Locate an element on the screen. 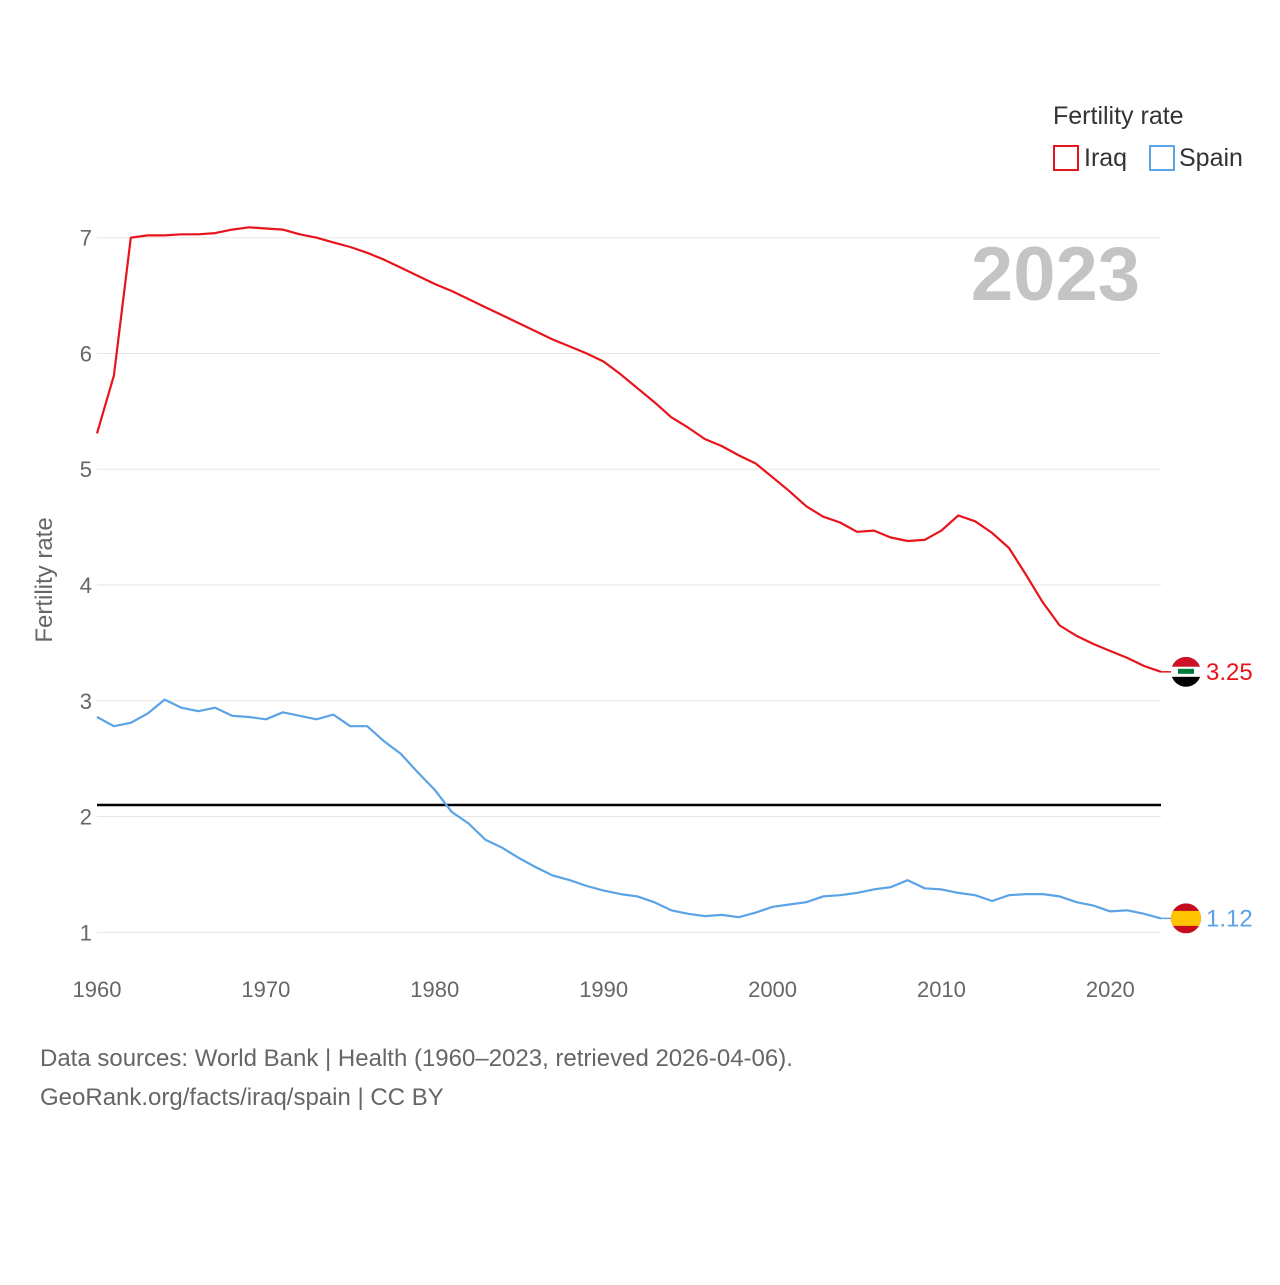 This screenshot has height=1285, width=1280. y-axis-ticks: 1 2 3 4 5 6 7 is located at coordinates (86, 586).